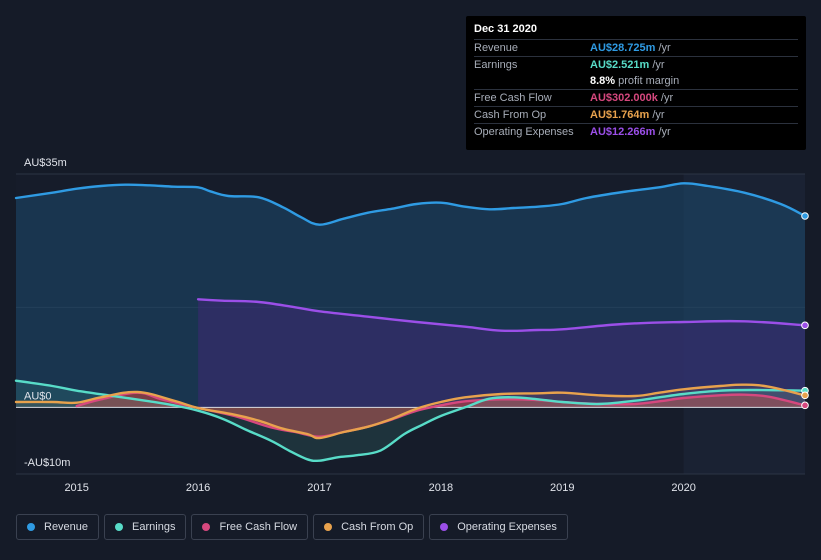 The width and height of the screenshot is (821, 560). Describe the element at coordinates (319, 488) in the screenshot. I see `x-tick-label: 2017` at that location.